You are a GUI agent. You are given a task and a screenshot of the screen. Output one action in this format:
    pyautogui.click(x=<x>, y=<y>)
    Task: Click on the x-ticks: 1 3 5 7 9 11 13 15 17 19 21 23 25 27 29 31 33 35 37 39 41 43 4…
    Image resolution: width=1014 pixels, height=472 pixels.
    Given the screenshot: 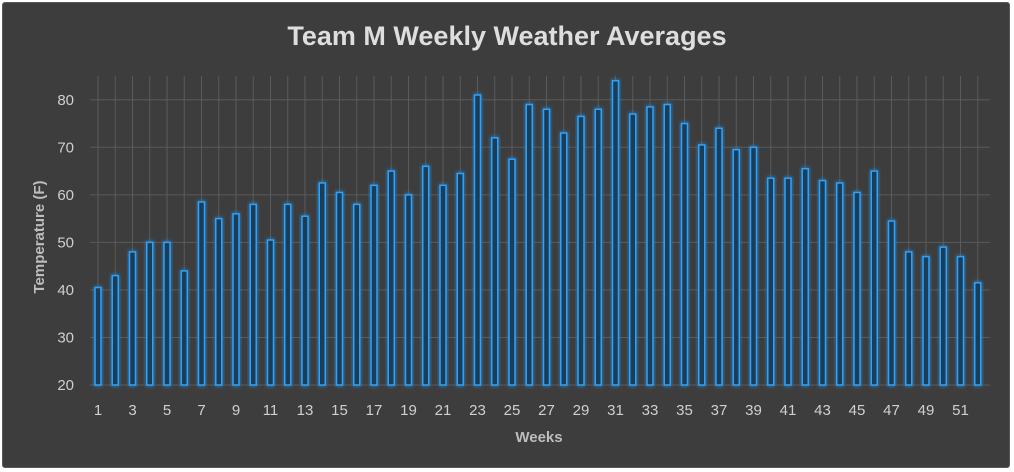 What is the action you would take?
    pyautogui.click(x=531, y=410)
    